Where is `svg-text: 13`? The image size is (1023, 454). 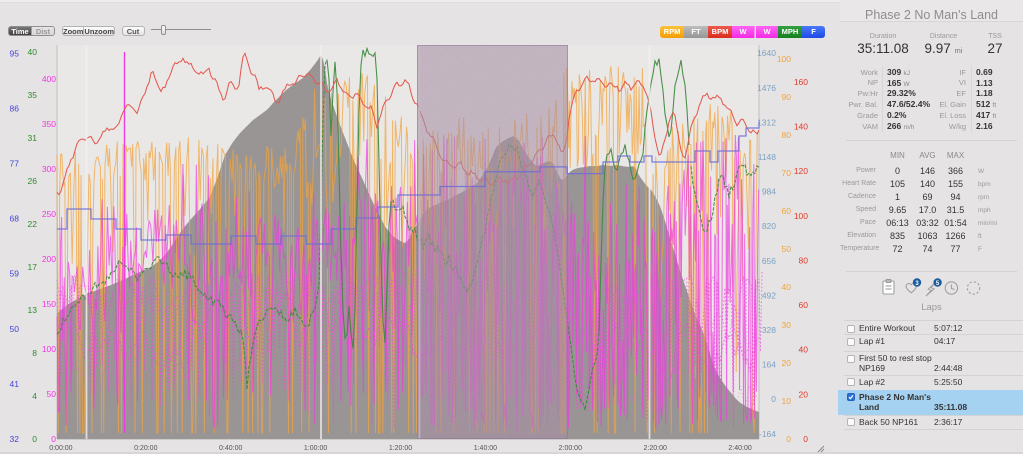
svg-text: 13 is located at coordinates (33, 310).